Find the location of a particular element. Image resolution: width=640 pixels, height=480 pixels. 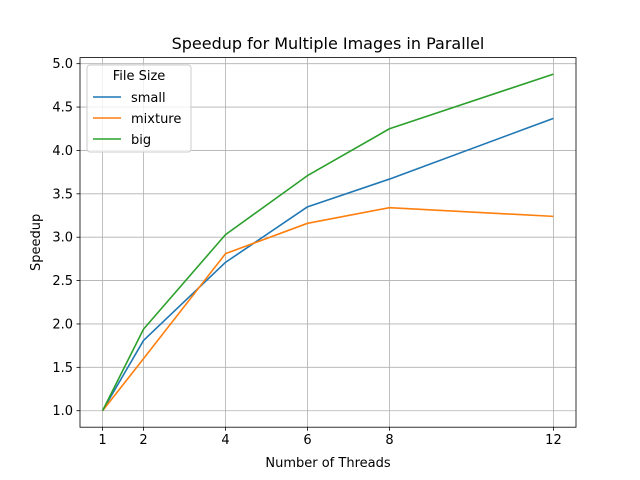

x-tick-label: 2 is located at coordinates (143, 440).